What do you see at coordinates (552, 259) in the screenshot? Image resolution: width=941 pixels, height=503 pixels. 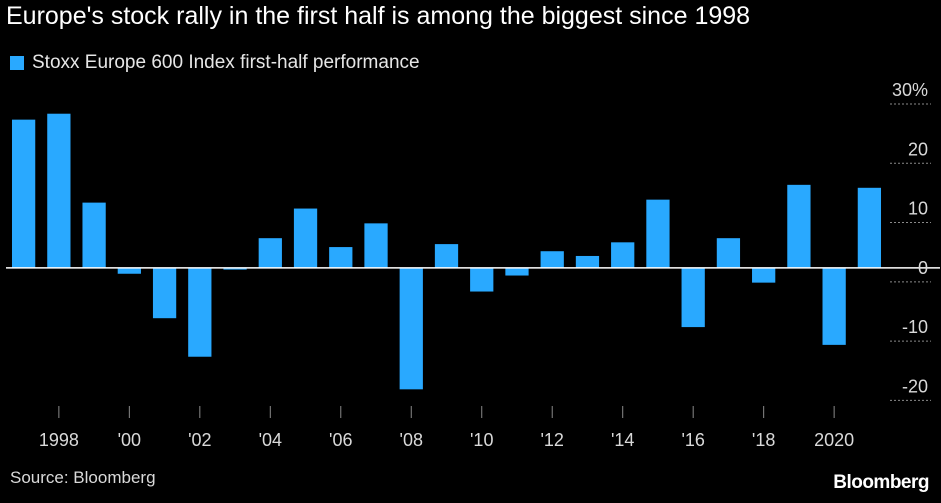 I see `bar-2012` at bounding box center [552, 259].